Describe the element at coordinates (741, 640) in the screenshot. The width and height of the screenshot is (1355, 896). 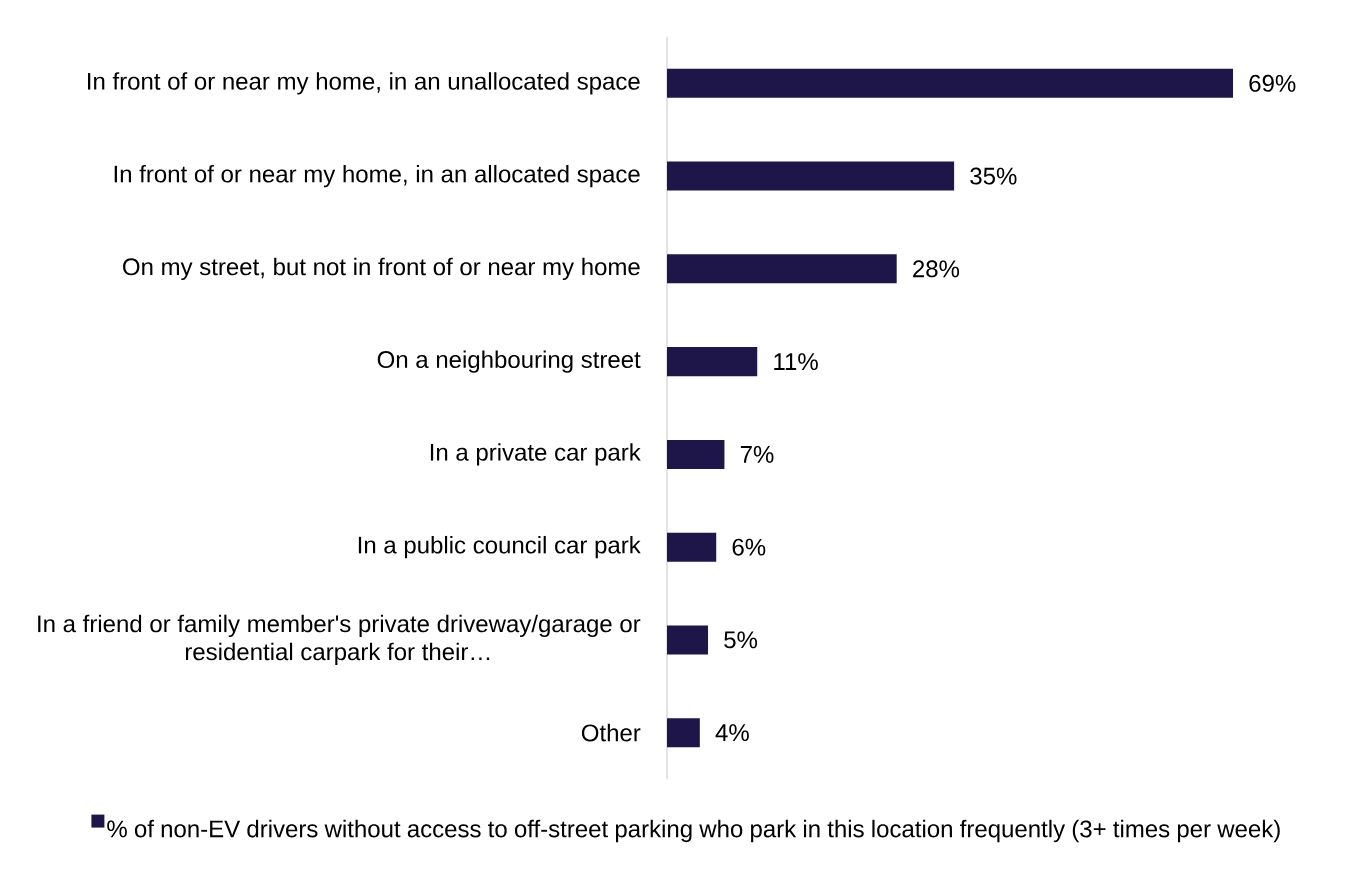
I see `data-label: 5%` at that location.